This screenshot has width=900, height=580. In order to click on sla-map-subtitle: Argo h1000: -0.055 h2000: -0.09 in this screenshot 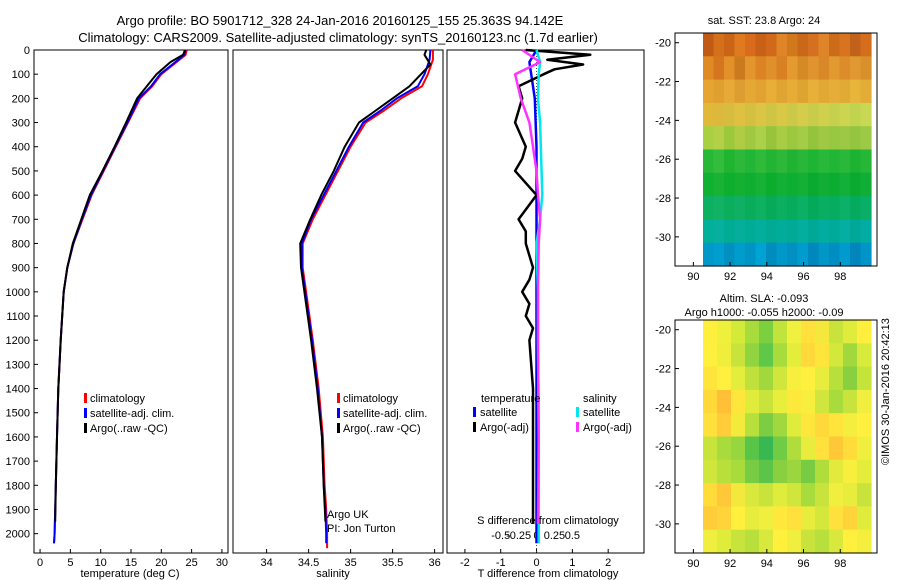, I will do `click(763, 313)`.